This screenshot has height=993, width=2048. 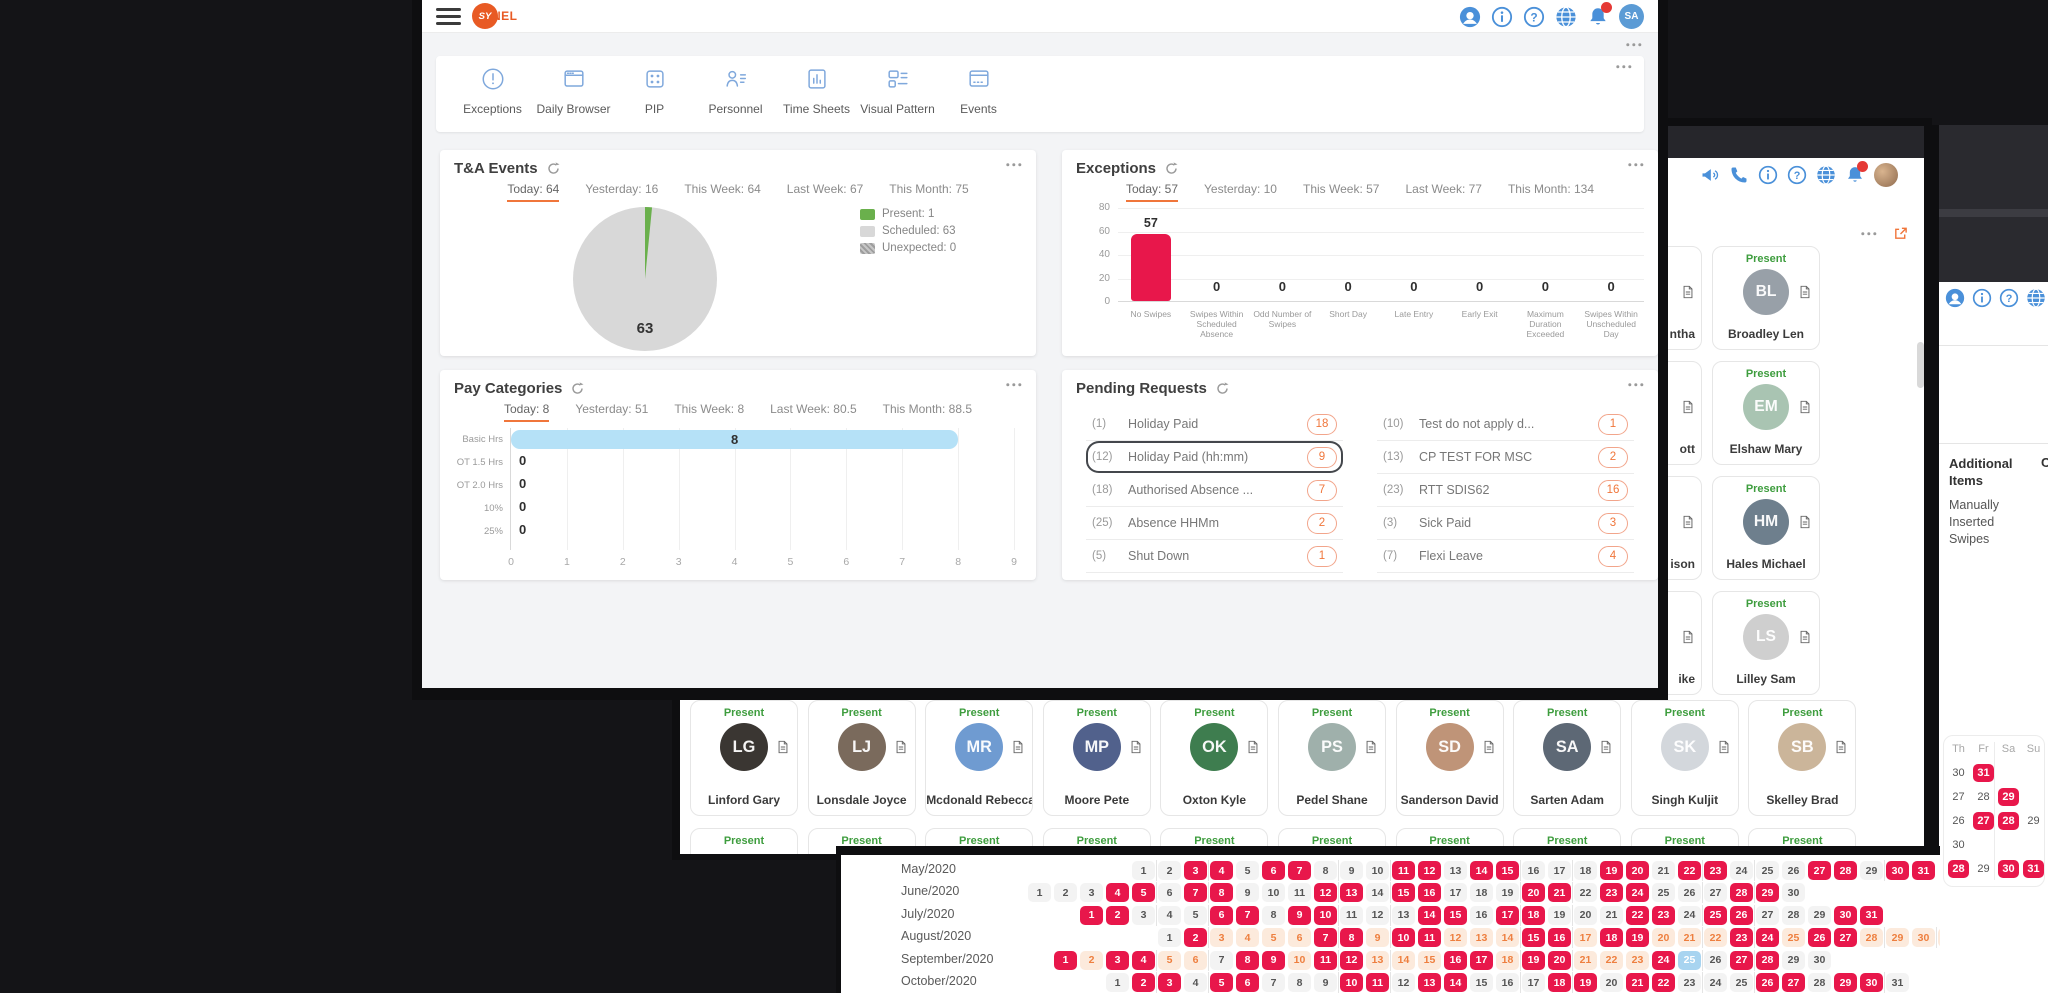 I want to click on dashboard-more-options-icon, so click(x=1634, y=45).